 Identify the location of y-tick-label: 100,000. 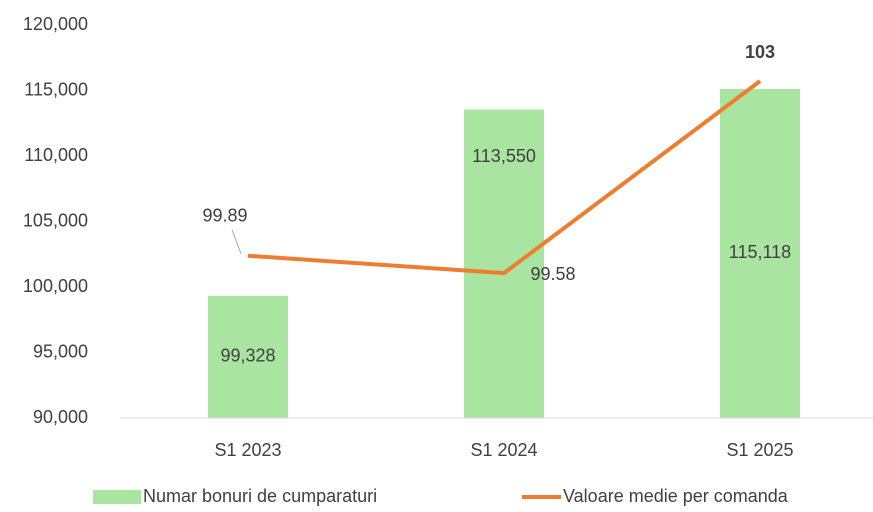
(55, 286).